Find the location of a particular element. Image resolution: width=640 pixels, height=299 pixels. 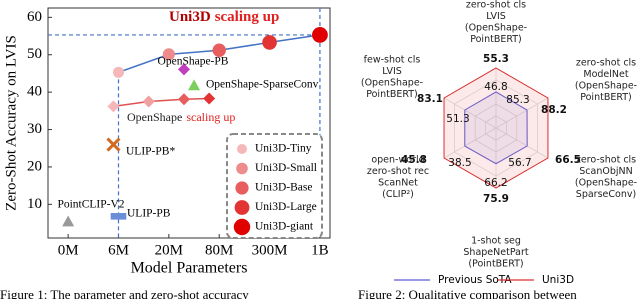

x-tick-label: 80M is located at coordinates (219, 250).